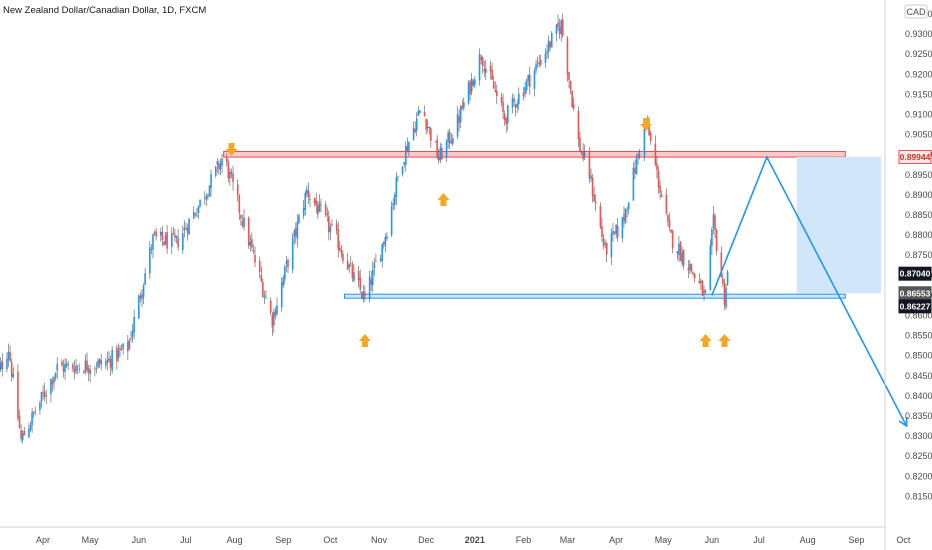 This screenshot has width=932, height=550. Describe the element at coordinates (616, 540) in the screenshot. I see `x-tick-label: Apr` at that location.